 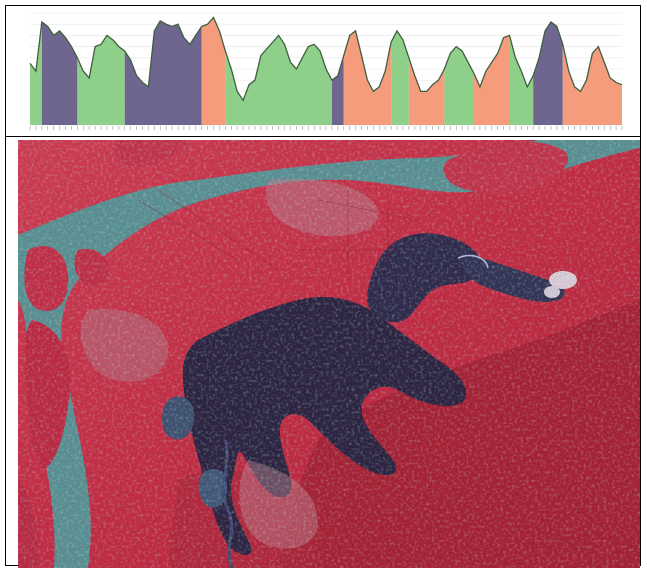 What do you see at coordinates (326, 128) in the screenshot?
I see `x-axis-ticks` at bounding box center [326, 128].